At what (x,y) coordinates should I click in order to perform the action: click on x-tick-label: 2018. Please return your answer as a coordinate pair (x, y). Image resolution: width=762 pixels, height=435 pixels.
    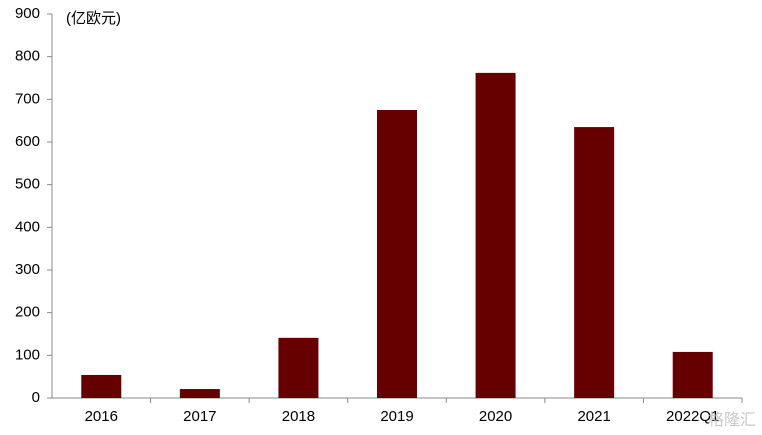
    Looking at the image, I should click on (298, 416).